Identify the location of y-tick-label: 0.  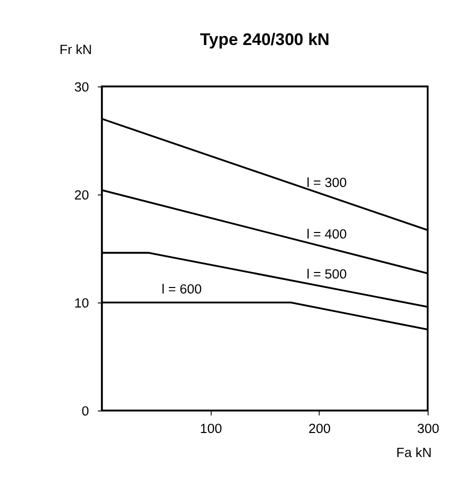
(85, 410).